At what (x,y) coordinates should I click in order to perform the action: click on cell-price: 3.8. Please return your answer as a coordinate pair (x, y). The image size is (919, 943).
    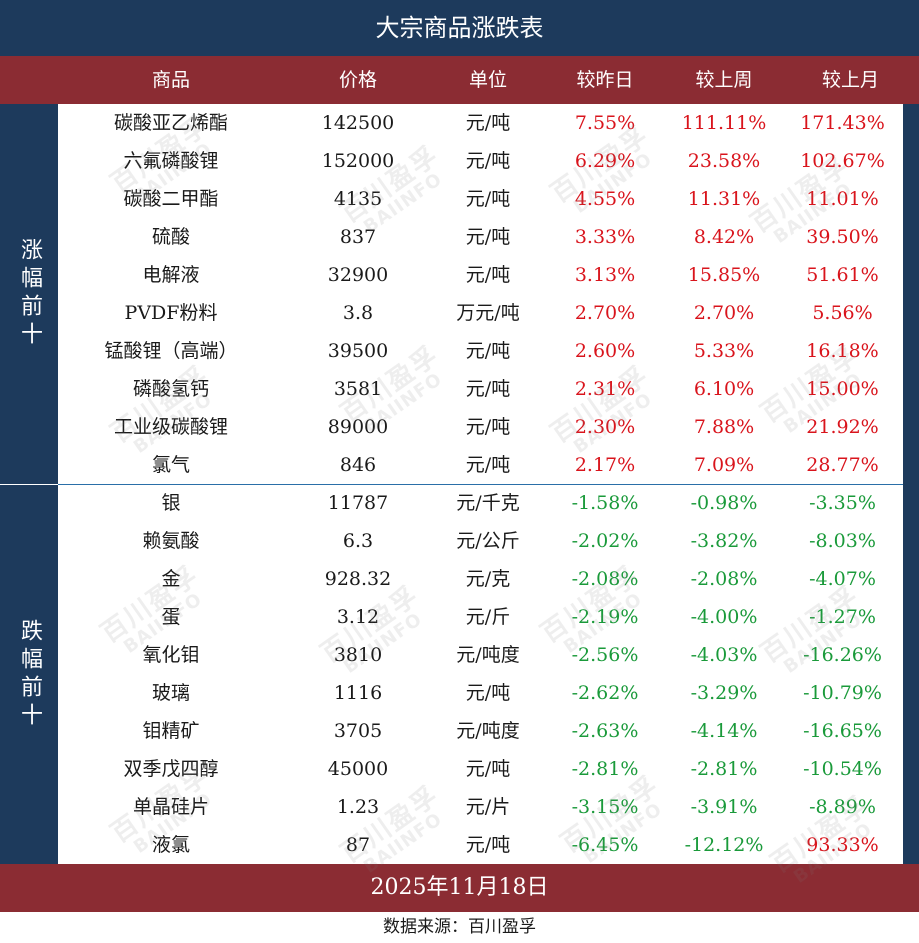
    Looking at the image, I should click on (358, 313).